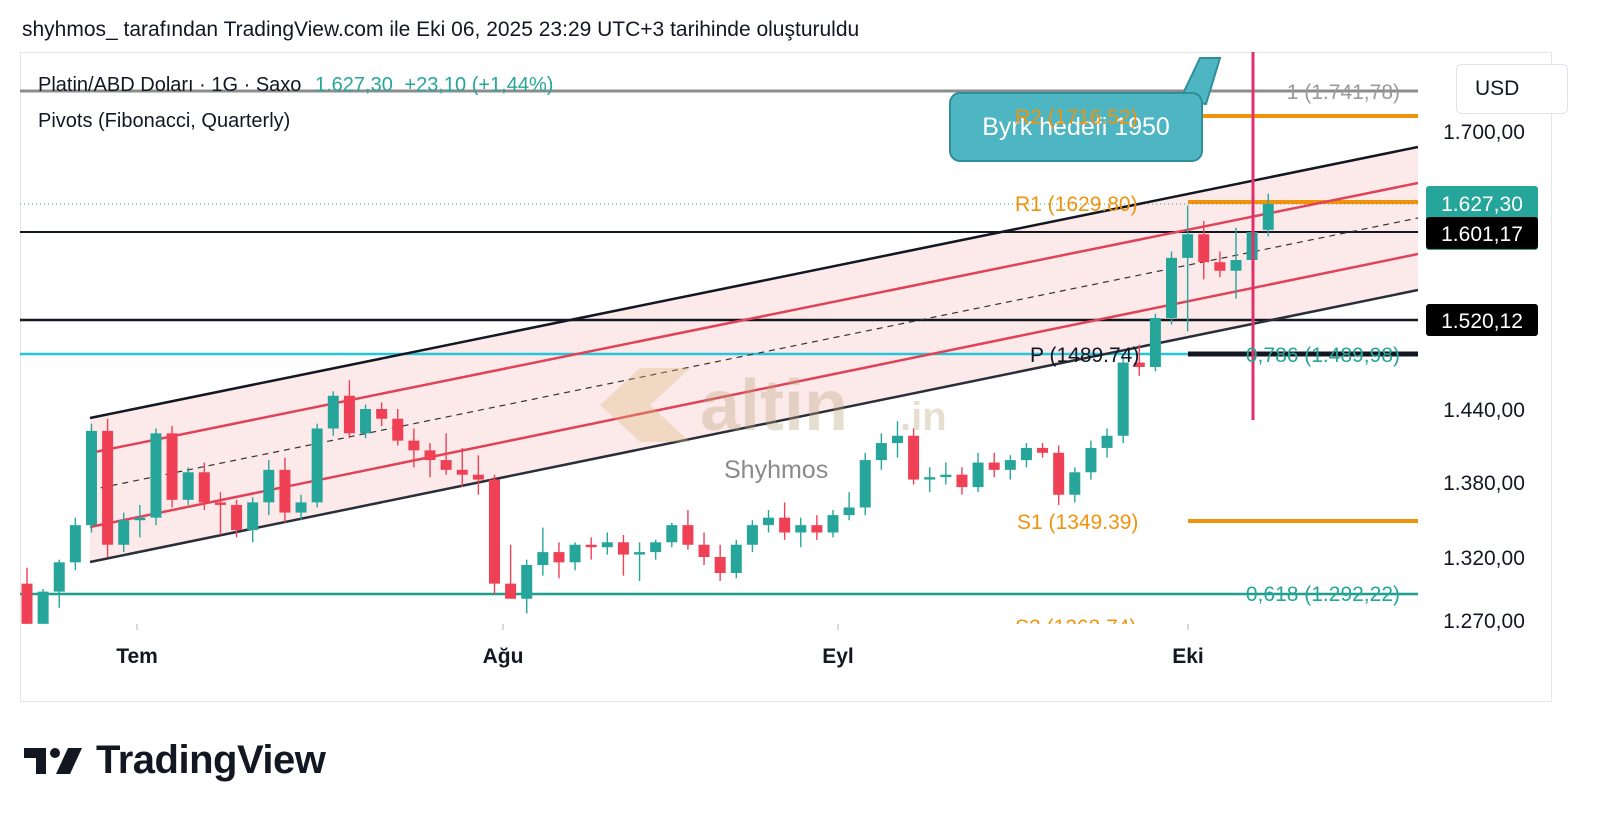 The width and height of the screenshot is (1600, 820). I want to click on level-label-s2: S2 (1262.74), so click(1075, 627).